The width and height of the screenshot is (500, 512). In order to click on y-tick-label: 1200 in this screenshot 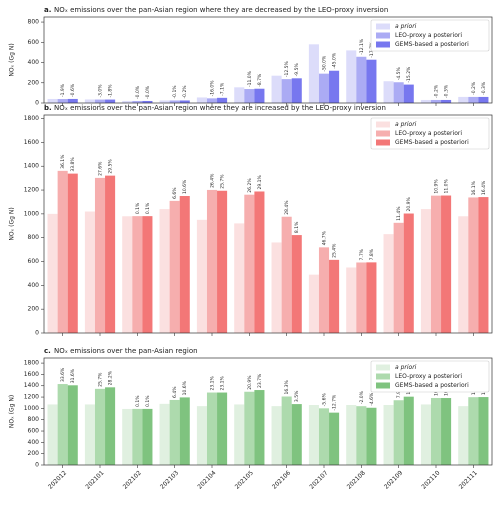, I will do `click(31, 397)`.